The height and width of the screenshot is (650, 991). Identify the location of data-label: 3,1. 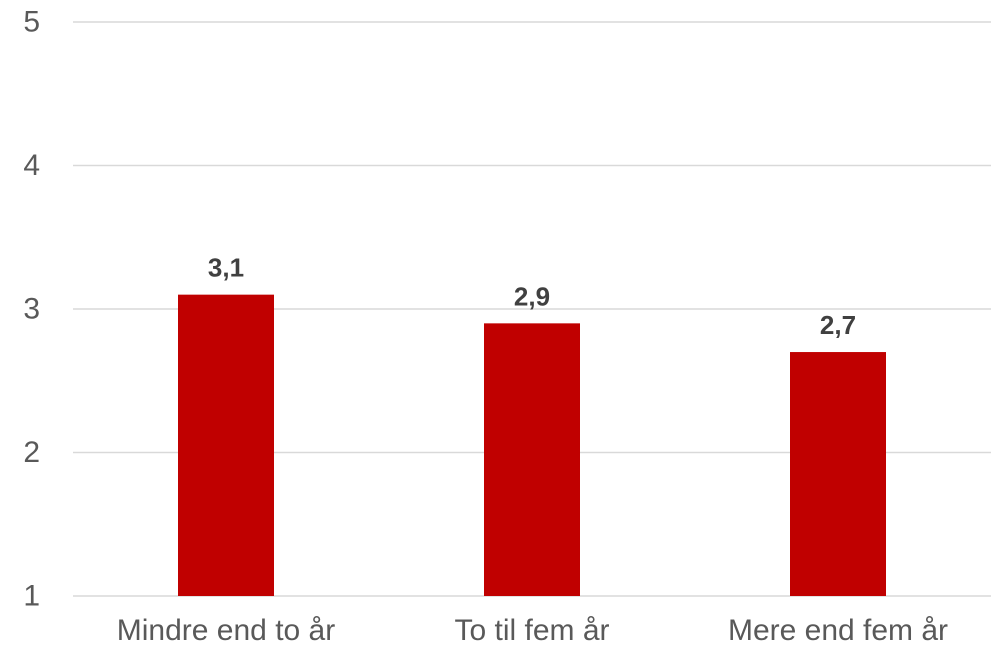
(226, 268).